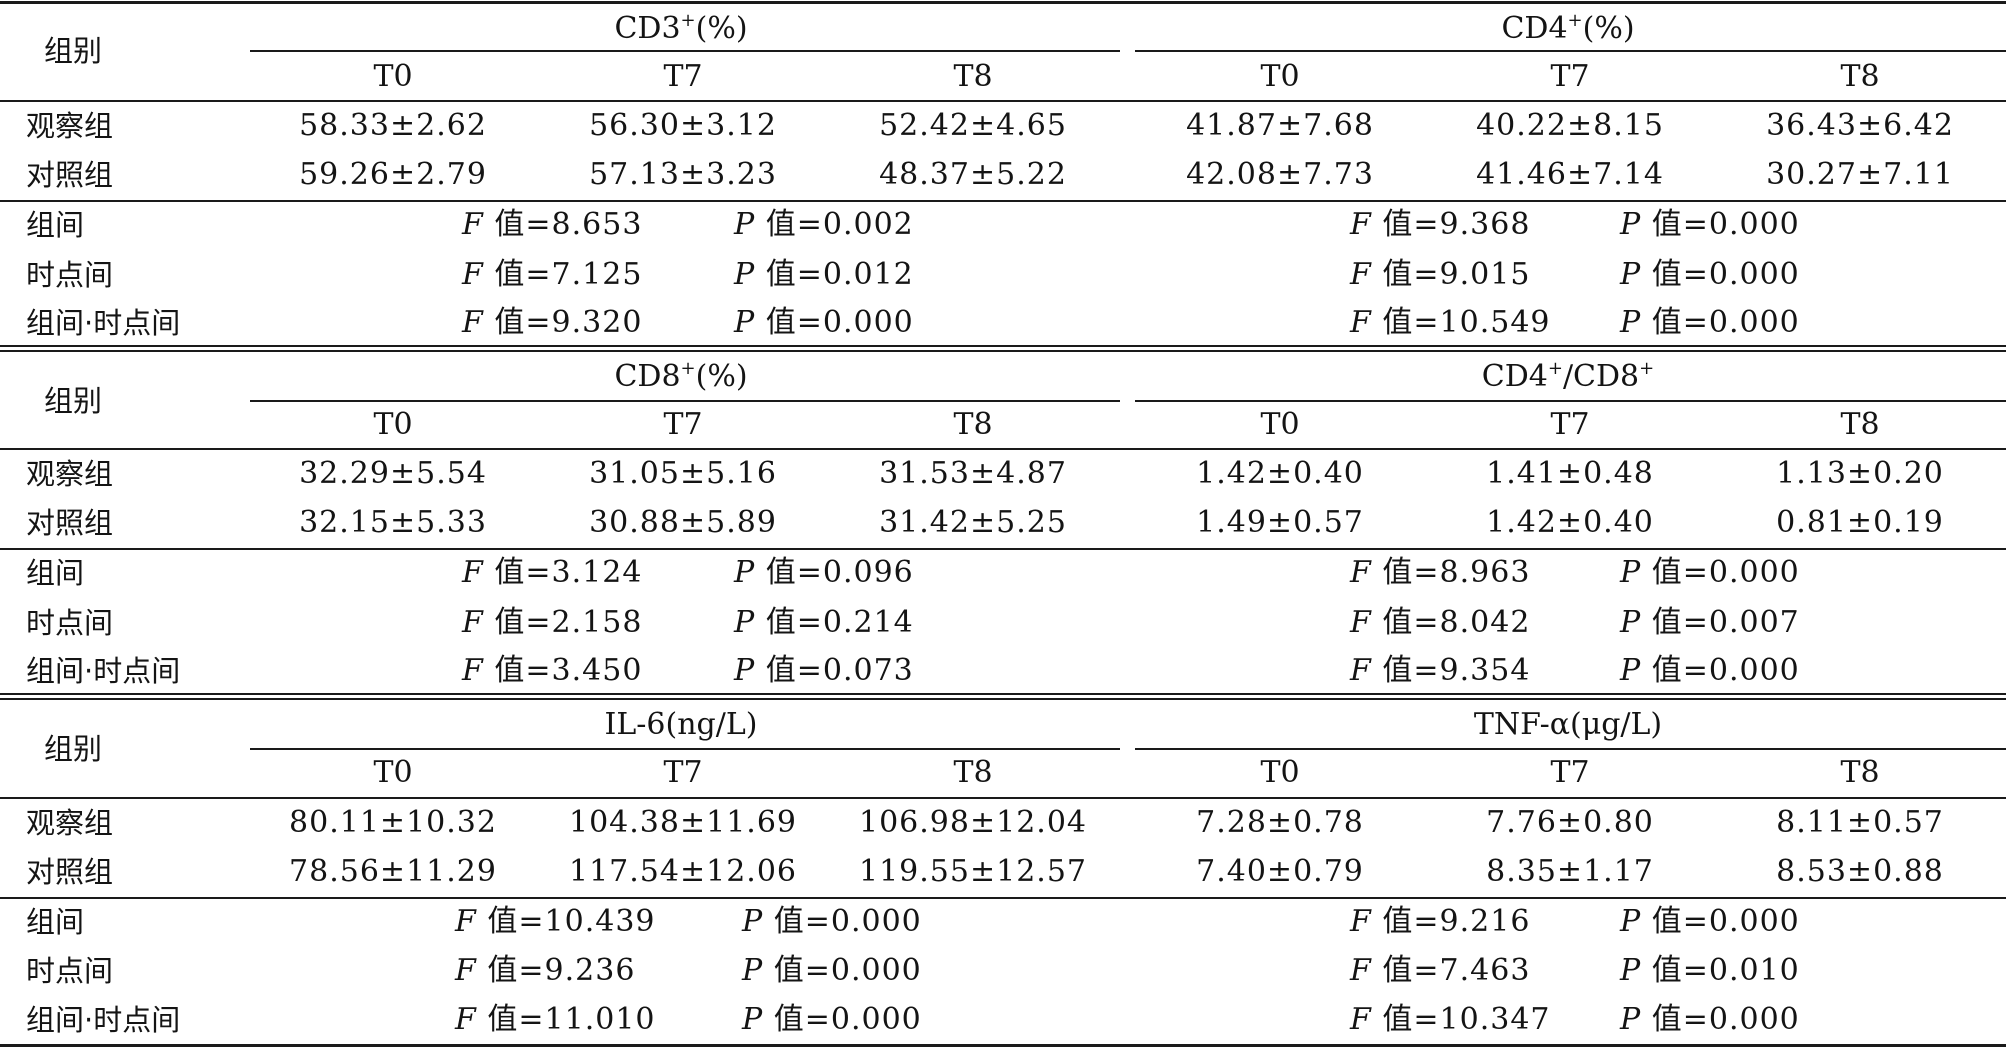 Image resolution: width=2006 pixels, height=1048 pixels. I want to click on f-value: F 值=9.368, so click(1440, 224).